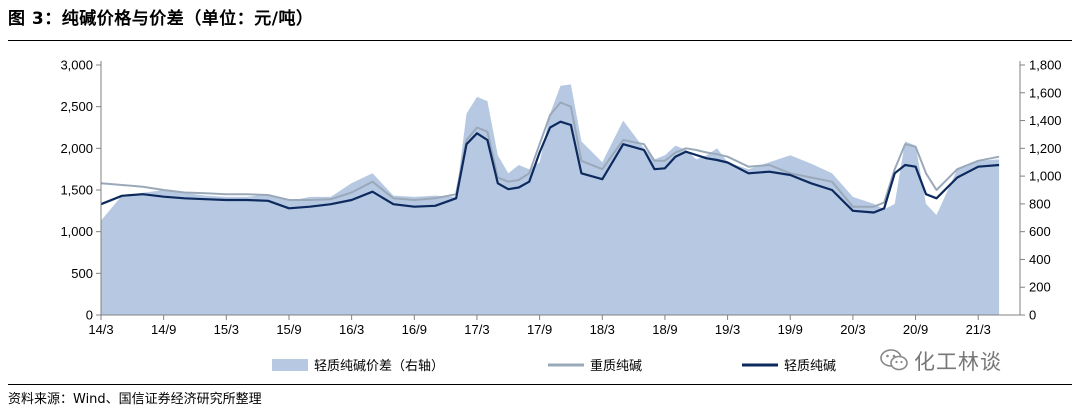  Describe the element at coordinates (616, 366) in the screenshot. I see `legend-label: 重质纯碱` at that location.